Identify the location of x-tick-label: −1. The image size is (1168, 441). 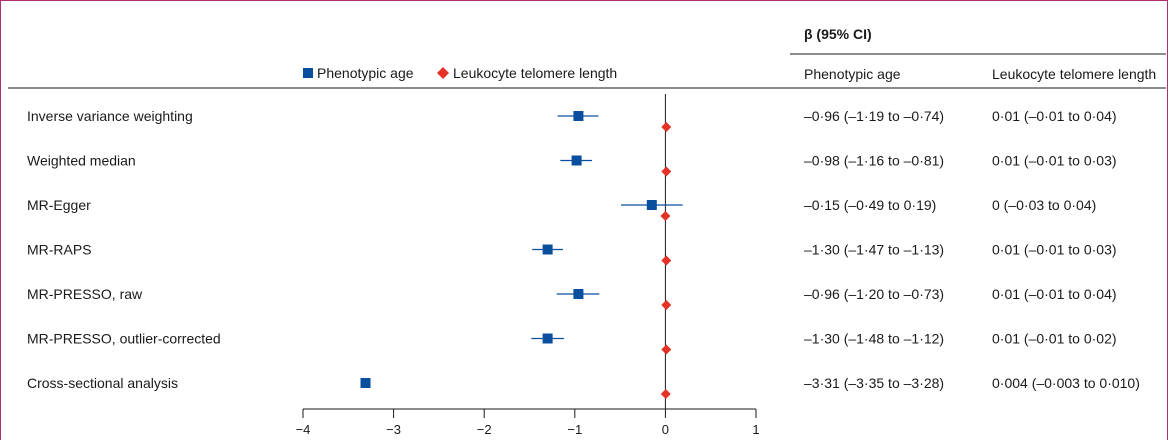
(574, 429).